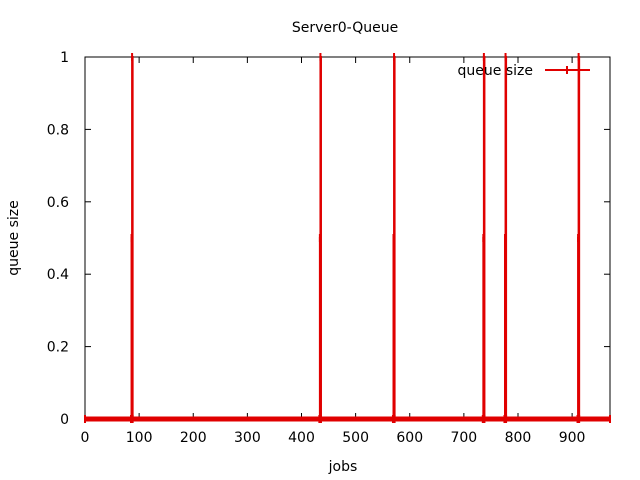  Describe the element at coordinates (572, 438) in the screenshot. I see `x-tick-label: 900` at that location.